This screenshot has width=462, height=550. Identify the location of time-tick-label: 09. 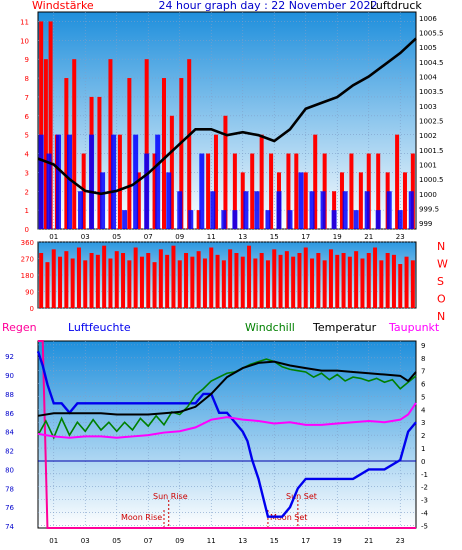
(179, 237).